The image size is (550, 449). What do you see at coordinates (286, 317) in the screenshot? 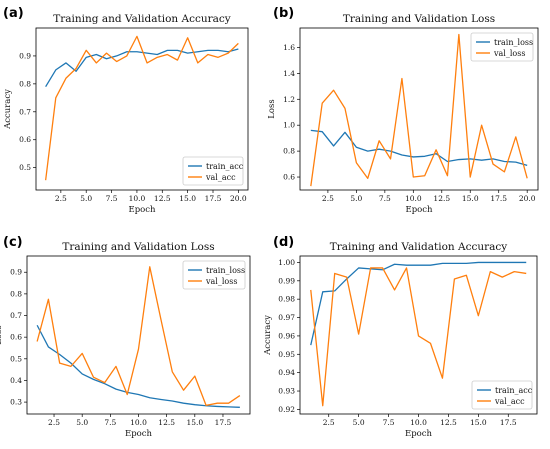
I see `y-tick-label: 0.97` at bounding box center [286, 317].